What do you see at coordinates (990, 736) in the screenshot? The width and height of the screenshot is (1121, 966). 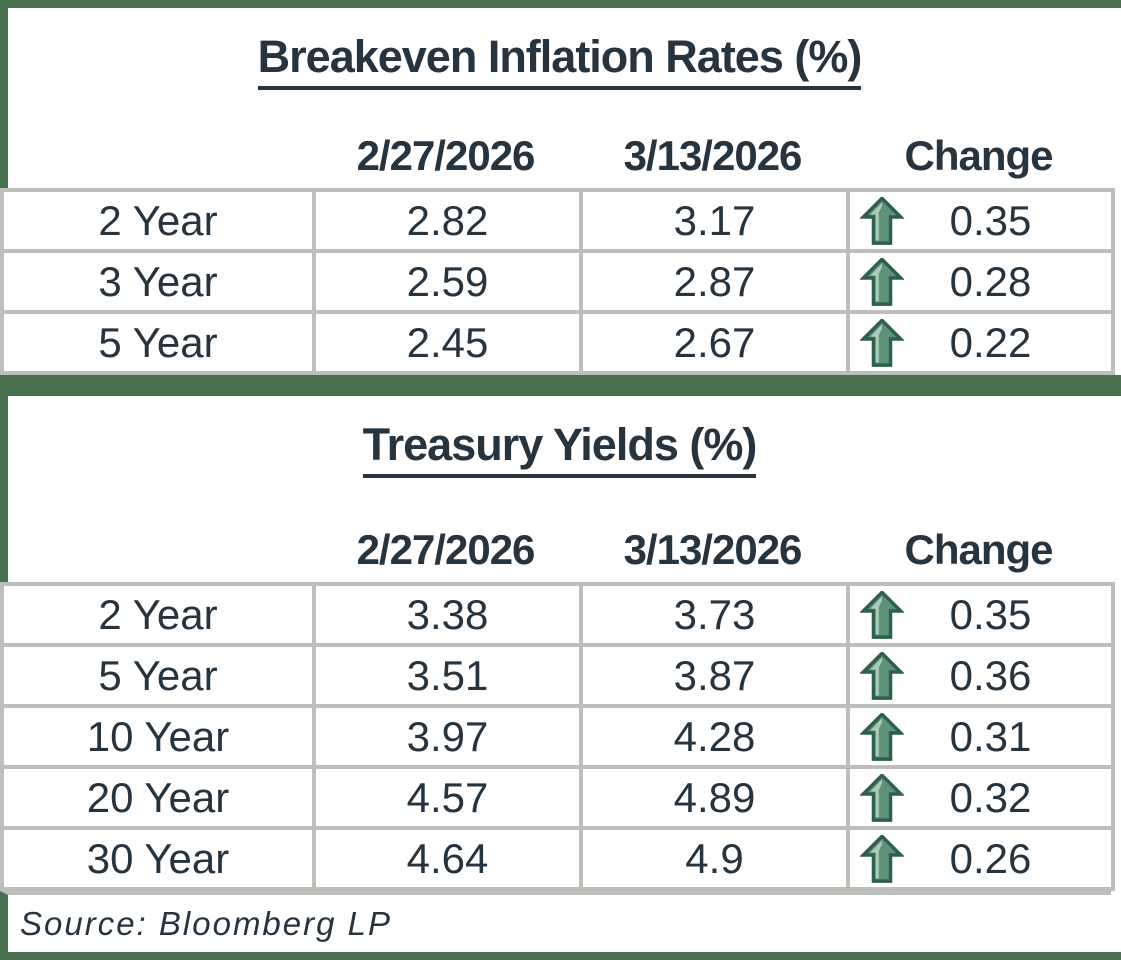 I see `change-value: 0.31` at bounding box center [990, 736].